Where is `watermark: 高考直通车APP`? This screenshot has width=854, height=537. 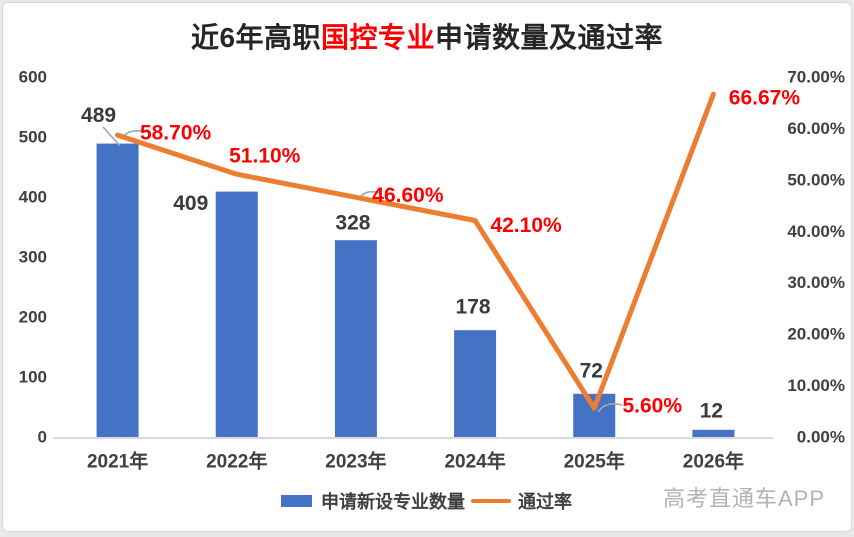
watermark: 高考直通车APP is located at coordinates (744, 497).